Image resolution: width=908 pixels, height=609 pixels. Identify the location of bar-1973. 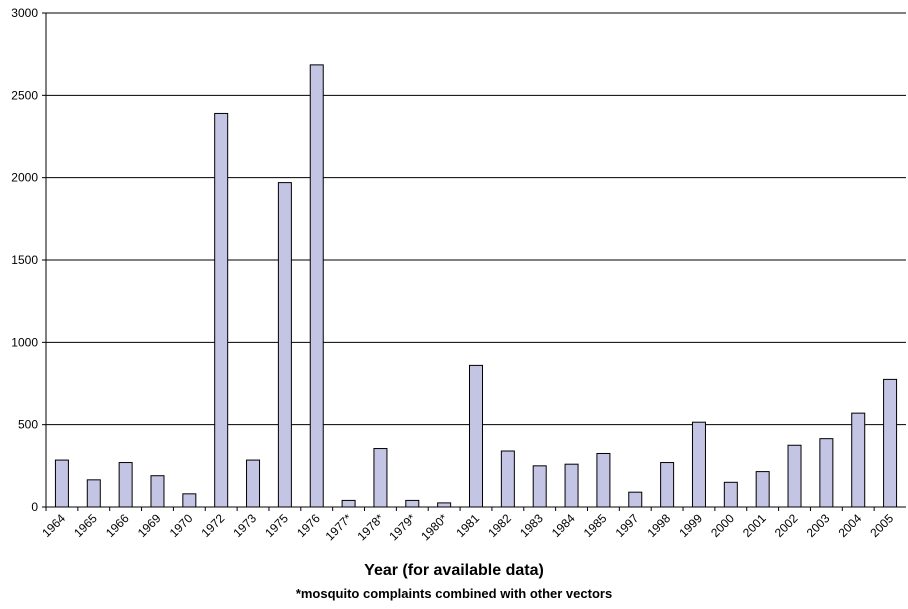
(253, 483).